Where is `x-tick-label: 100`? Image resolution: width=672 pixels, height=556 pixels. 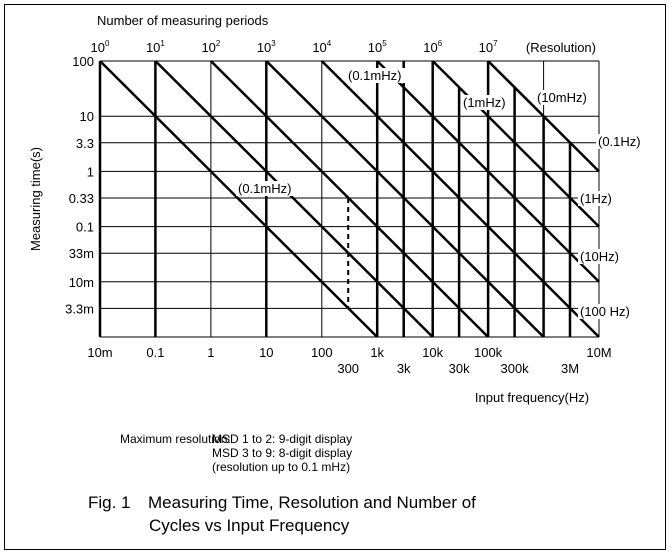
x-tick-label: 100 is located at coordinates (322, 352).